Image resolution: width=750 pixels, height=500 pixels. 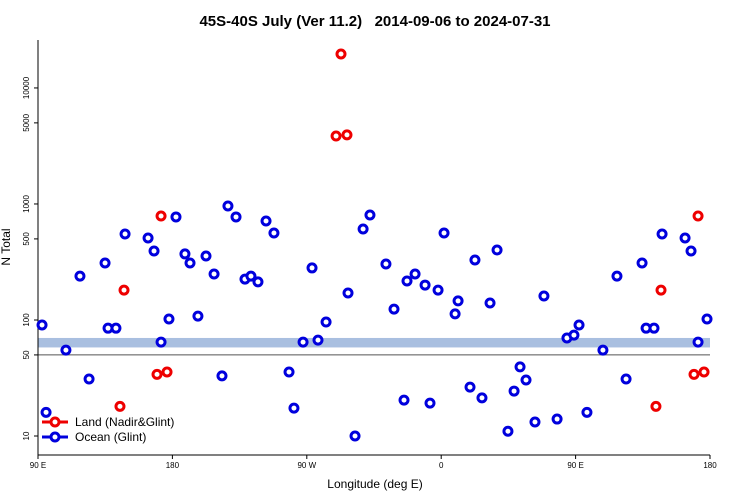 What do you see at coordinates (26, 239) in the screenshot?
I see `y-tick-label: 500` at bounding box center [26, 239].